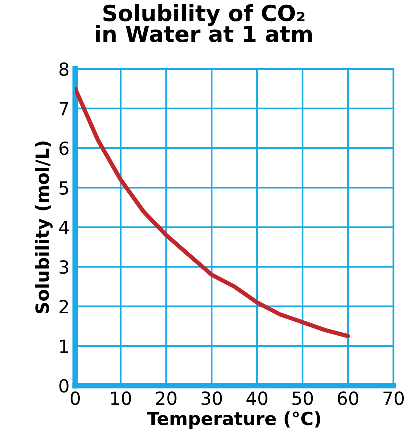 The height and width of the screenshot is (446, 408). What do you see at coordinates (121, 399) in the screenshot?
I see `x-tick-label: 10` at bounding box center [121, 399].